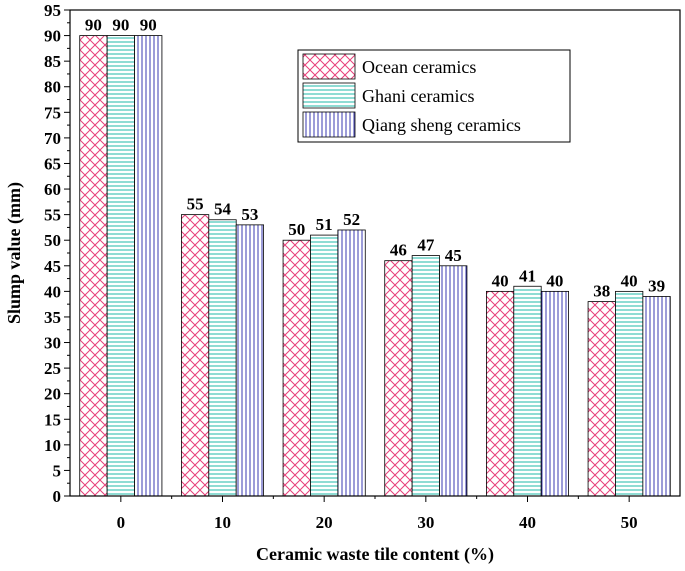 The height and width of the screenshot is (571, 685). Describe the element at coordinates (601, 291) in the screenshot. I see `data-label: 38` at that location.